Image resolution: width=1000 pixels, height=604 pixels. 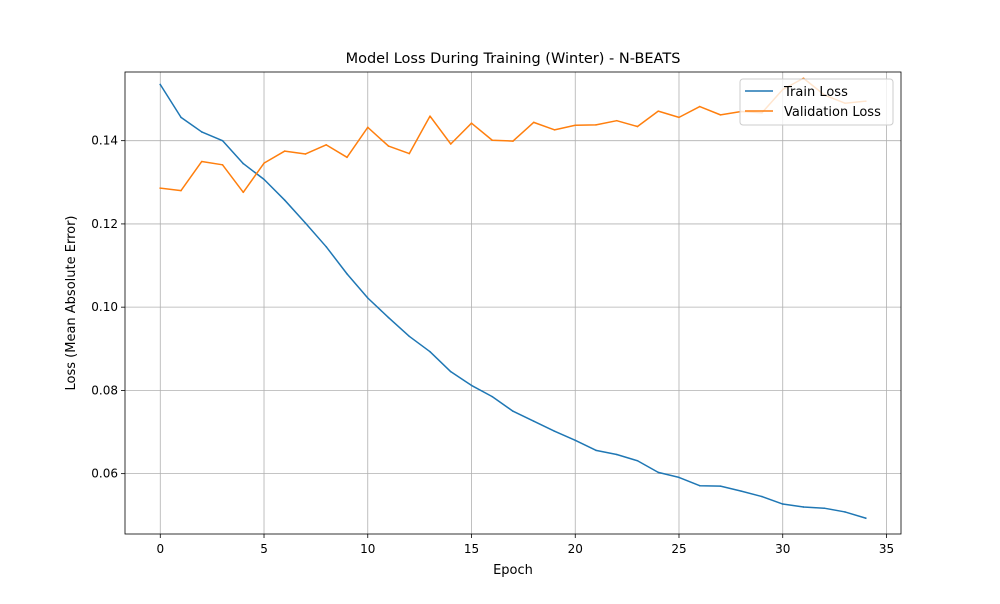 What do you see at coordinates (678, 549) in the screenshot?
I see `x-tick-label: 25` at bounding box center [678, 549].